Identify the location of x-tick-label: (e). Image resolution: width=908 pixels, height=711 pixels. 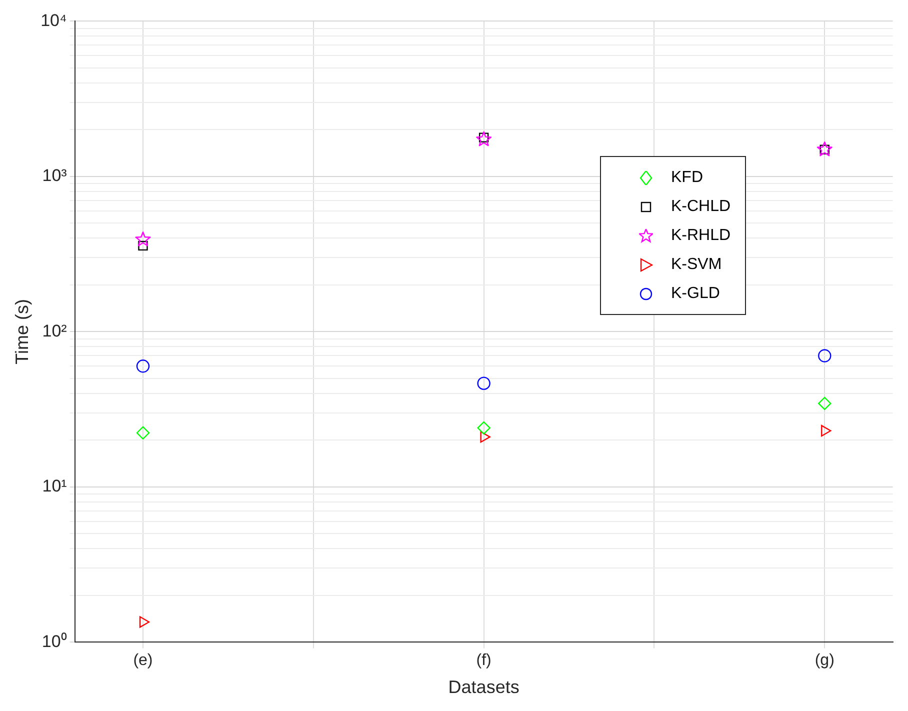
(143, 661).